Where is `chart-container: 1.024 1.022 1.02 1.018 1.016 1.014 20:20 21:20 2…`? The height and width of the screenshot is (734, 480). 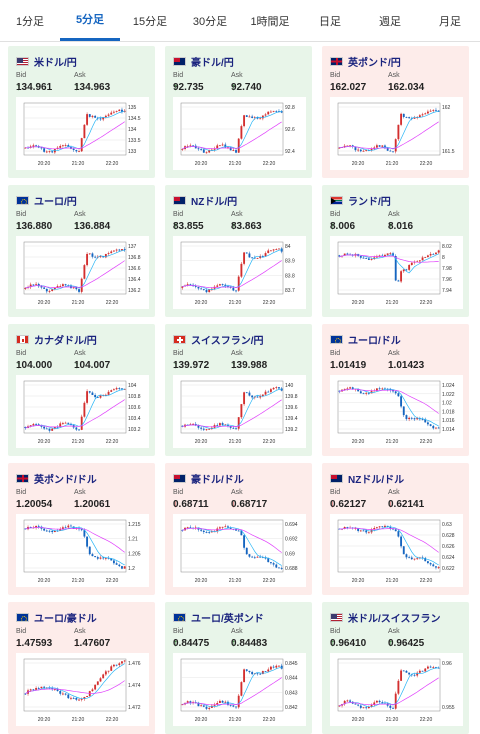 chart-container: 1.024 1.022 1.02 1.018 1.016 1.014 20:20 21:20 2… is located at coordinates (396, 411).